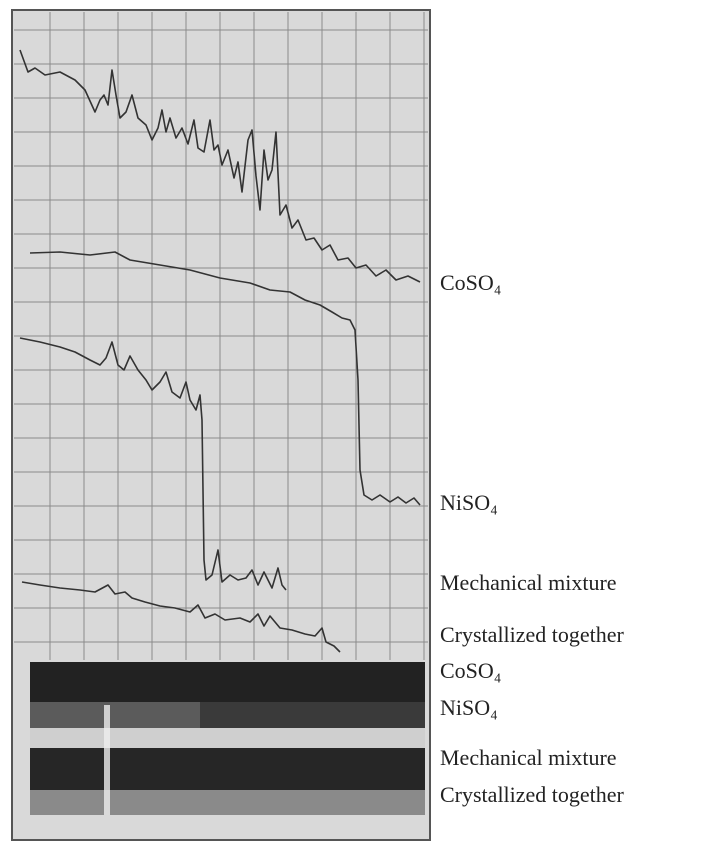  What do you see at coordinates (181, 617) in the screenshot?
I see `trace-crystallized` at bounding box center [181, 617].